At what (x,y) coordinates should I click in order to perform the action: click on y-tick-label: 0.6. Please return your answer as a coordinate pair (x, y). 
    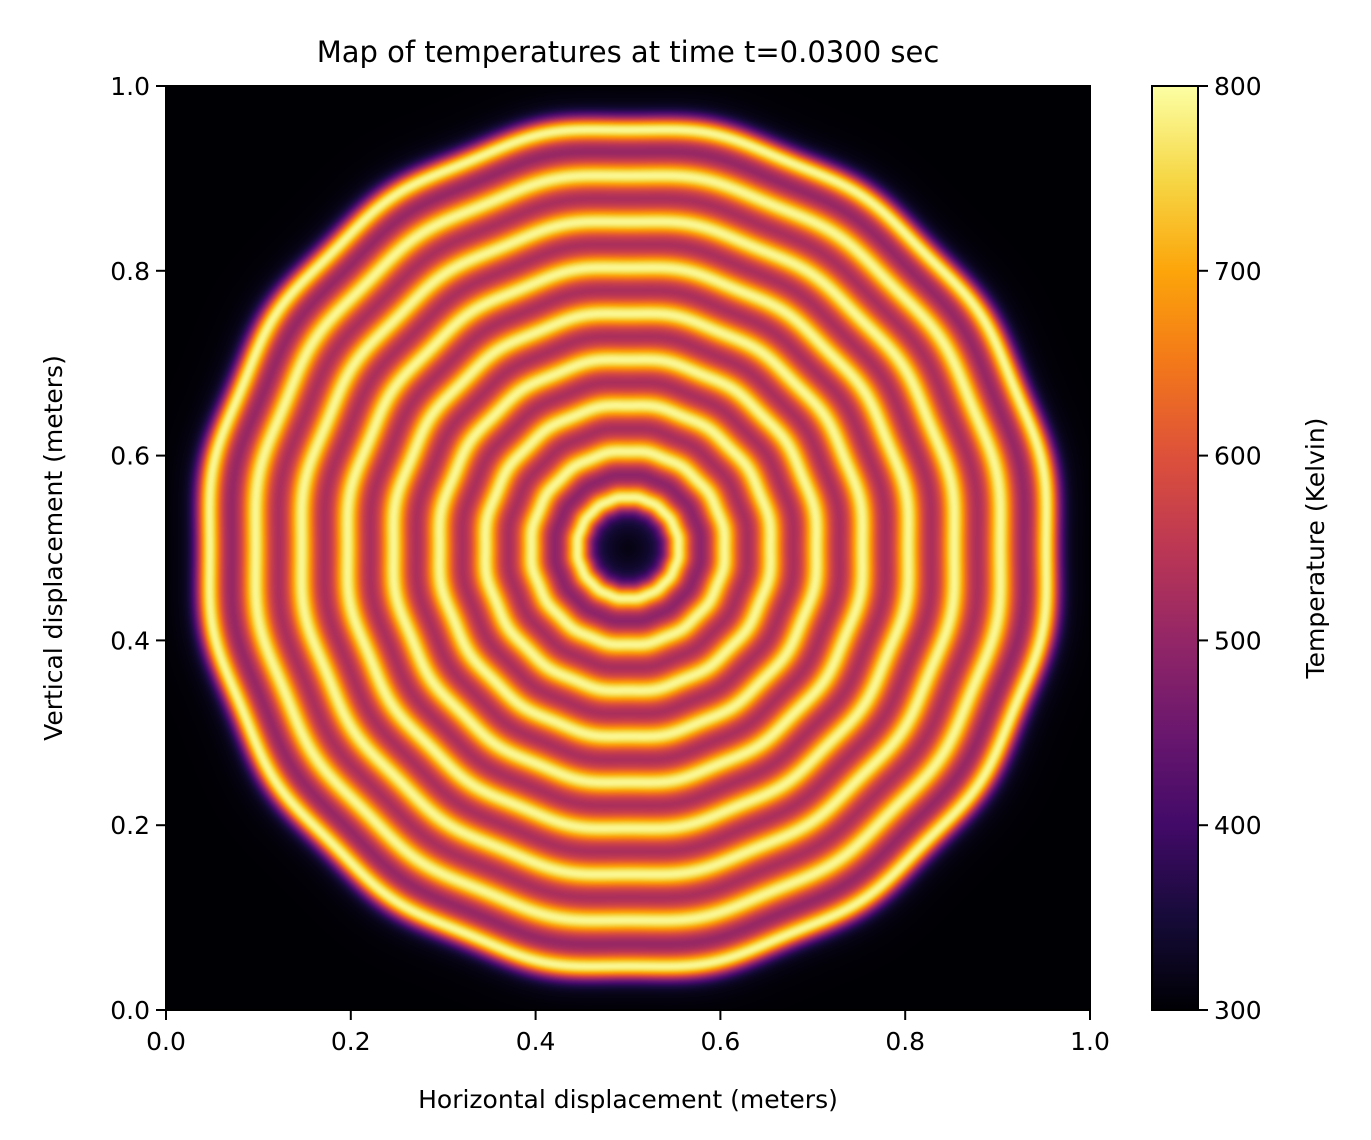
    Looking at the image, I should click on (130, 456).